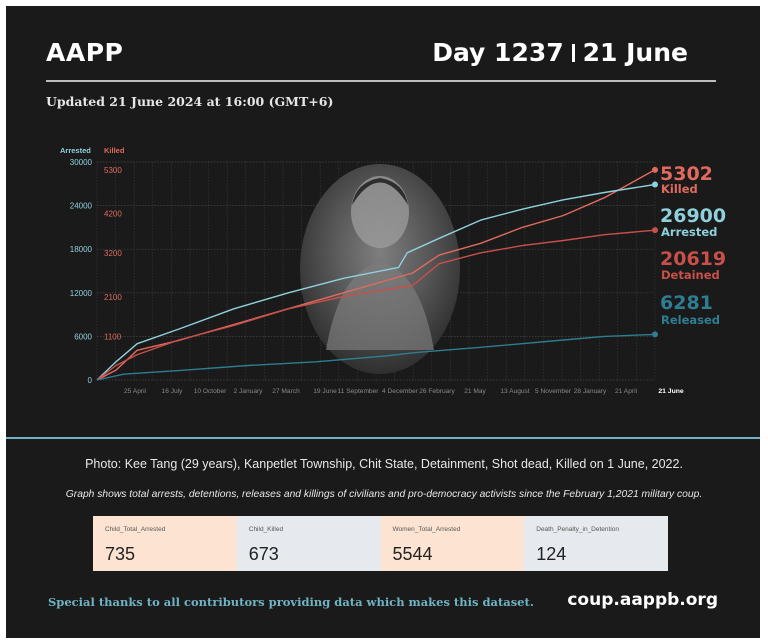  I want to click on stat-label: Child_Total_Arrested, so click(135, 529).